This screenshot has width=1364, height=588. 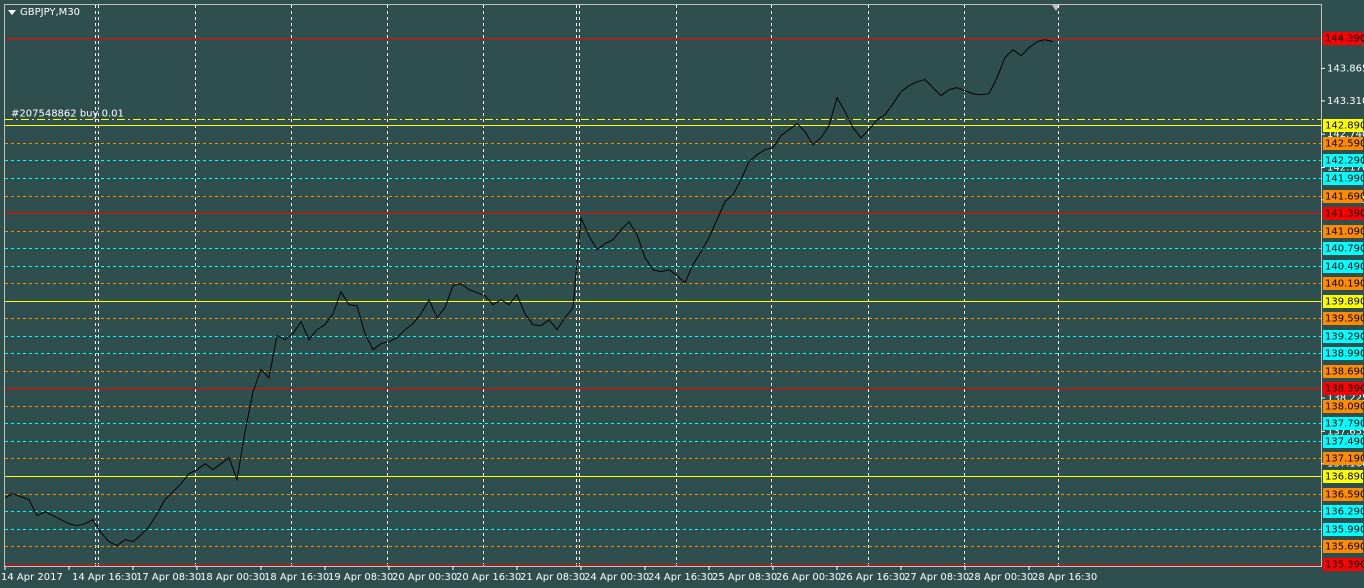 What do you see at coordinates (360, 577) in the screenshot?
I see `x-tick-label: 19 Apr 08:30` at bounding box center [360, 577].